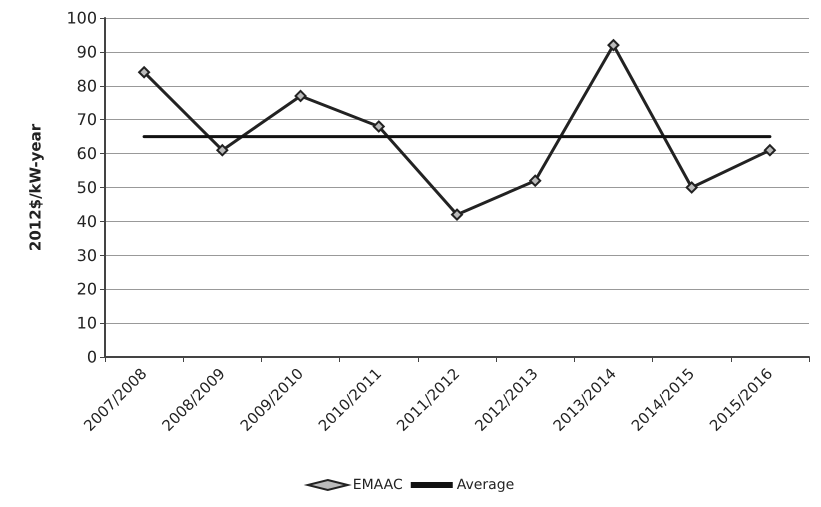 The height and width of the screenshot is (507, 821). Describe the element at coordinates (86, 289) in the screenshot. I see `y-tick-label: 20` at that location.